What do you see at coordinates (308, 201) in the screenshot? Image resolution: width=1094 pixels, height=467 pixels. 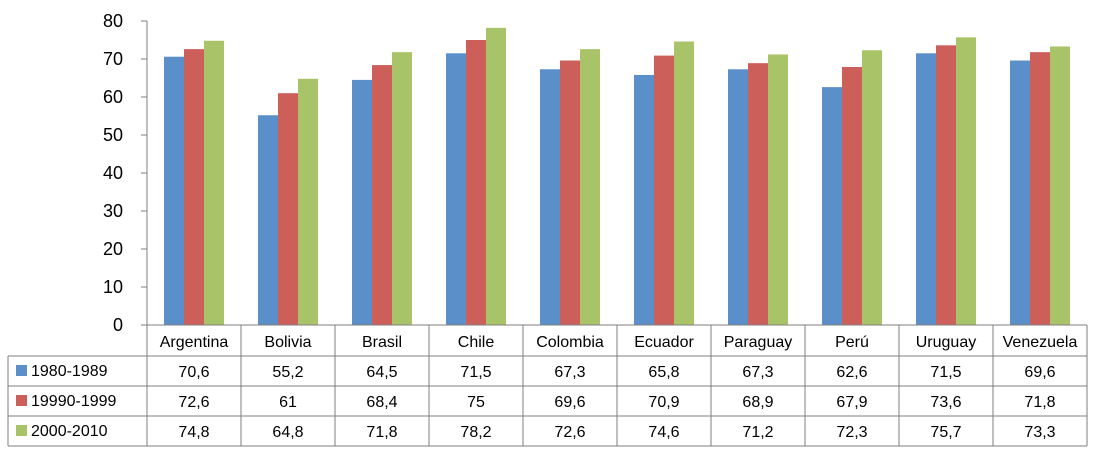 I see `bar-2000-2010-Bolivia` at bounding box center [308, 201].